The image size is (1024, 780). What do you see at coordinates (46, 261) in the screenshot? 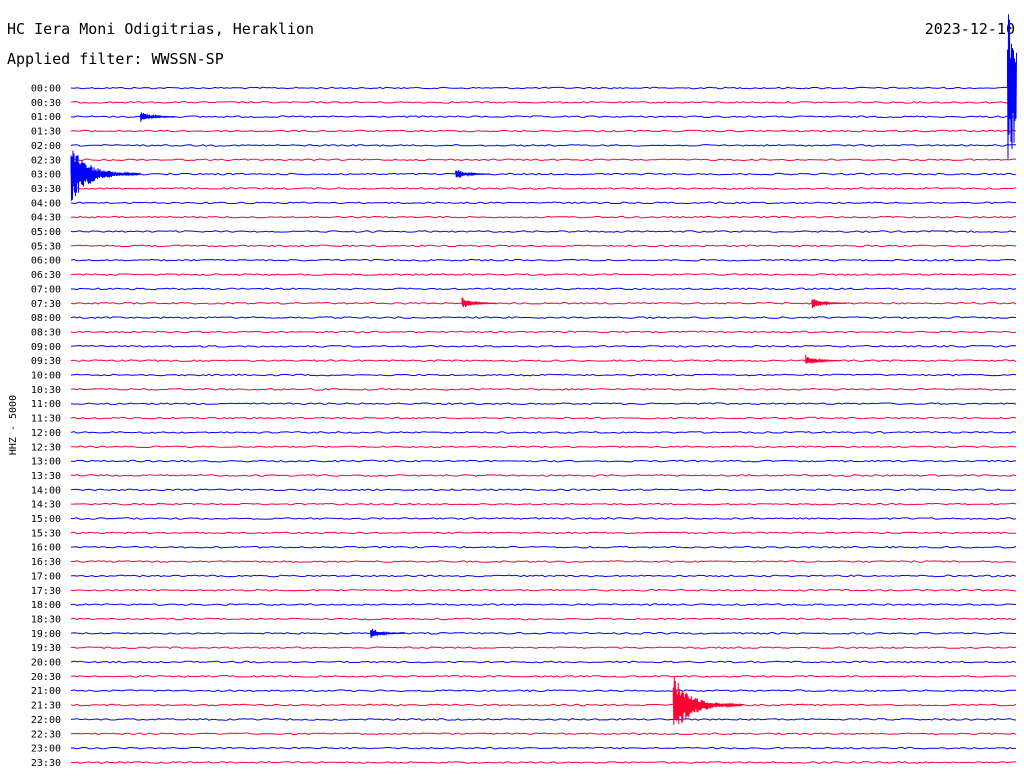
I see `row-label: 06:00` at bounding box center [46, 261].